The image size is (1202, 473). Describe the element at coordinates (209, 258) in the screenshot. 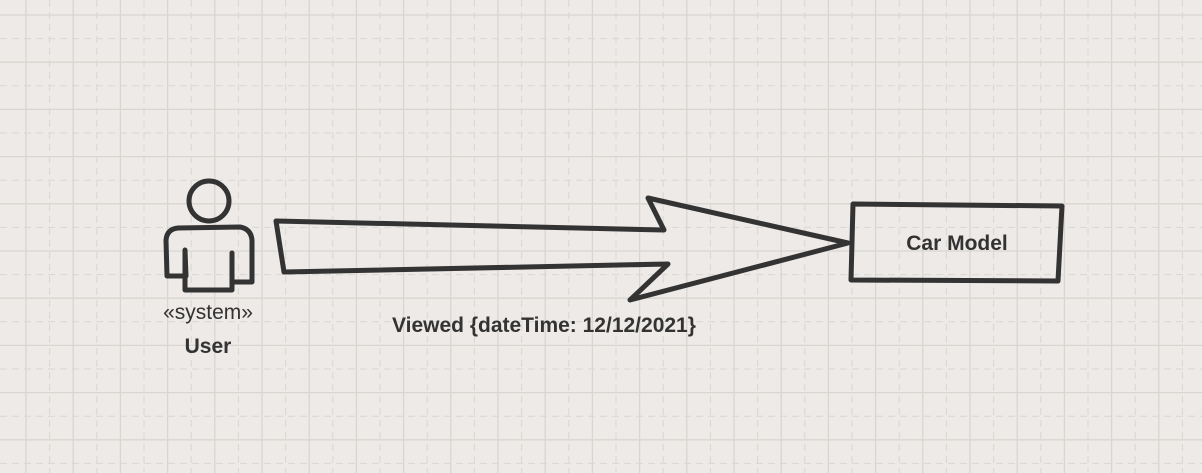

I see `actor-body` at that location.